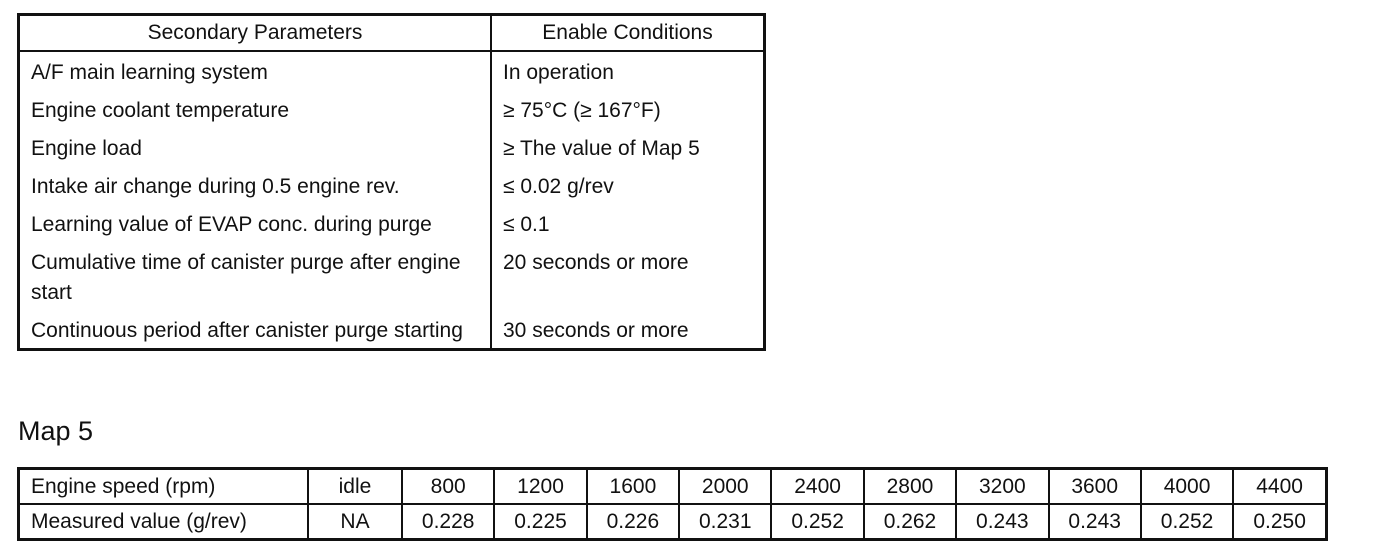 The width and height of the screenshot is (1376, 560). Describe the element at coordinates (633, 486) in the screenshot. I see `speed-cell: 1600` at that location.